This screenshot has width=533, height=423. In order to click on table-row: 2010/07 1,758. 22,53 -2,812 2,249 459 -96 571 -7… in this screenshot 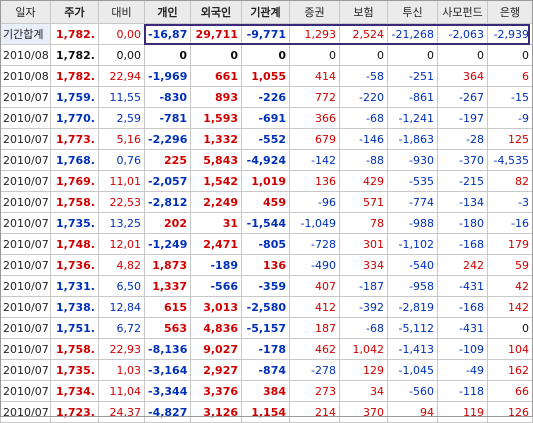, I will do `click(266, 202)`.